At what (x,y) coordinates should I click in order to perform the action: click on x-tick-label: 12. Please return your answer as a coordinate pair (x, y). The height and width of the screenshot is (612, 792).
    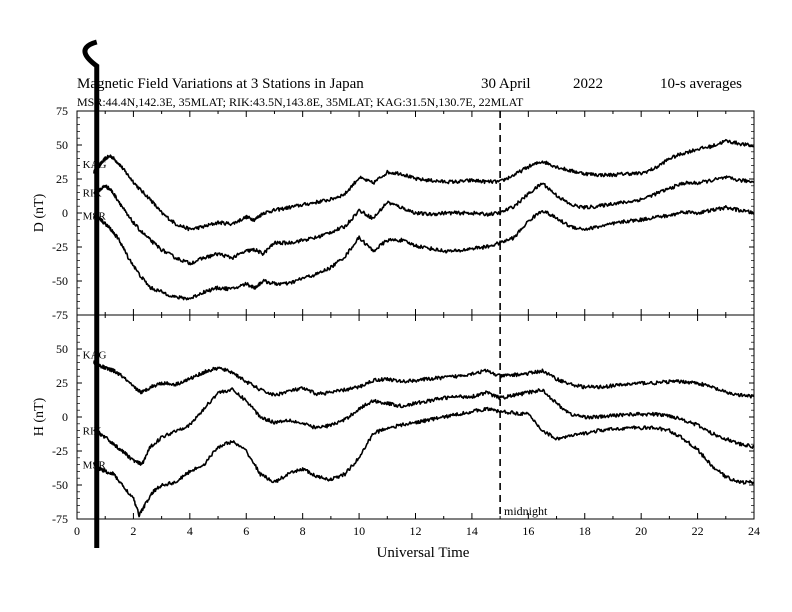
    Looking at the image, I should click on (416, 531).